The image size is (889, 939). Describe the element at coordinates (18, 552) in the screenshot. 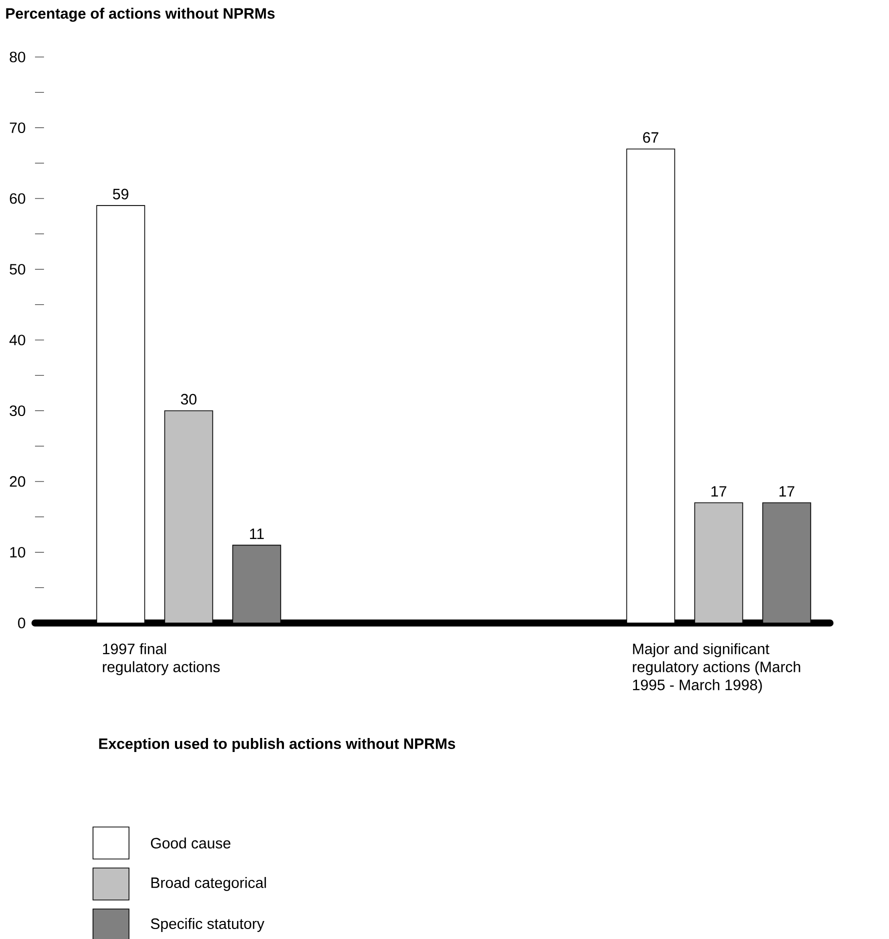

I see `y-tick-label: 10` at that location.